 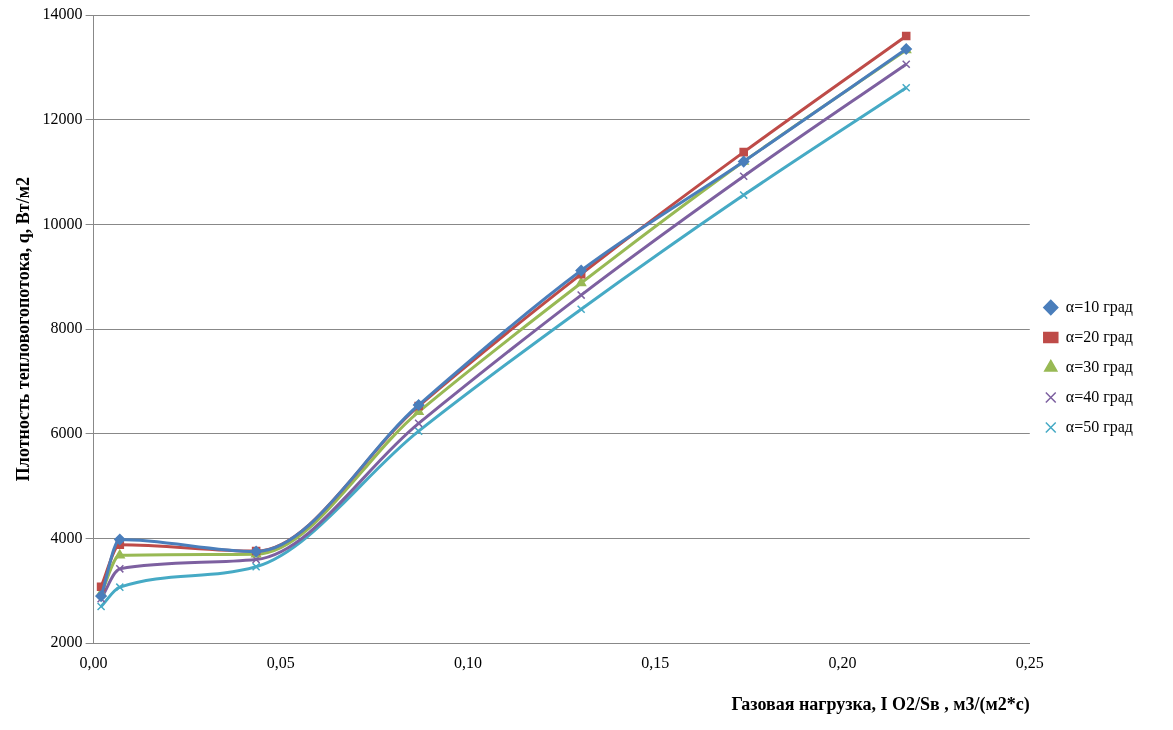 What do you see at coordinates (23, 329) in the screenshot?
I see `y-axis-title: Плотность тепловогопотока, q, Вт/м2` at bounding box center [23, 329].